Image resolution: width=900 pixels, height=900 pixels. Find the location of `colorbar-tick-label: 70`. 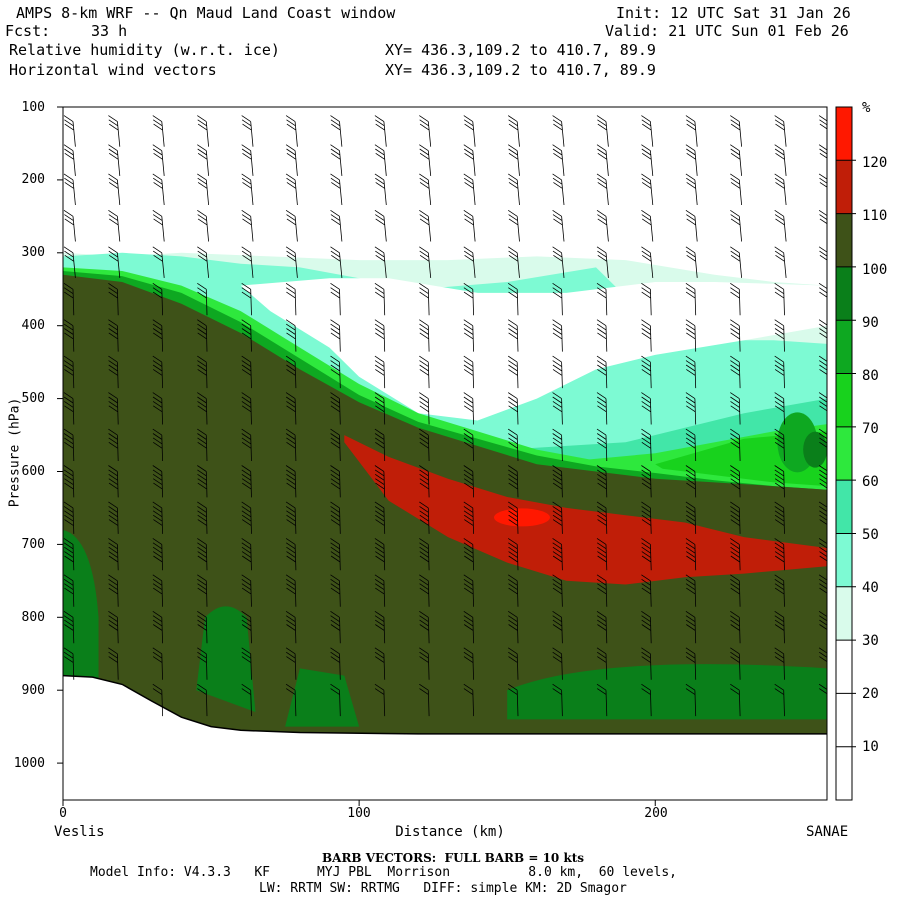

colorbar-tick-label: 70 is located at coordinates (870, 429).